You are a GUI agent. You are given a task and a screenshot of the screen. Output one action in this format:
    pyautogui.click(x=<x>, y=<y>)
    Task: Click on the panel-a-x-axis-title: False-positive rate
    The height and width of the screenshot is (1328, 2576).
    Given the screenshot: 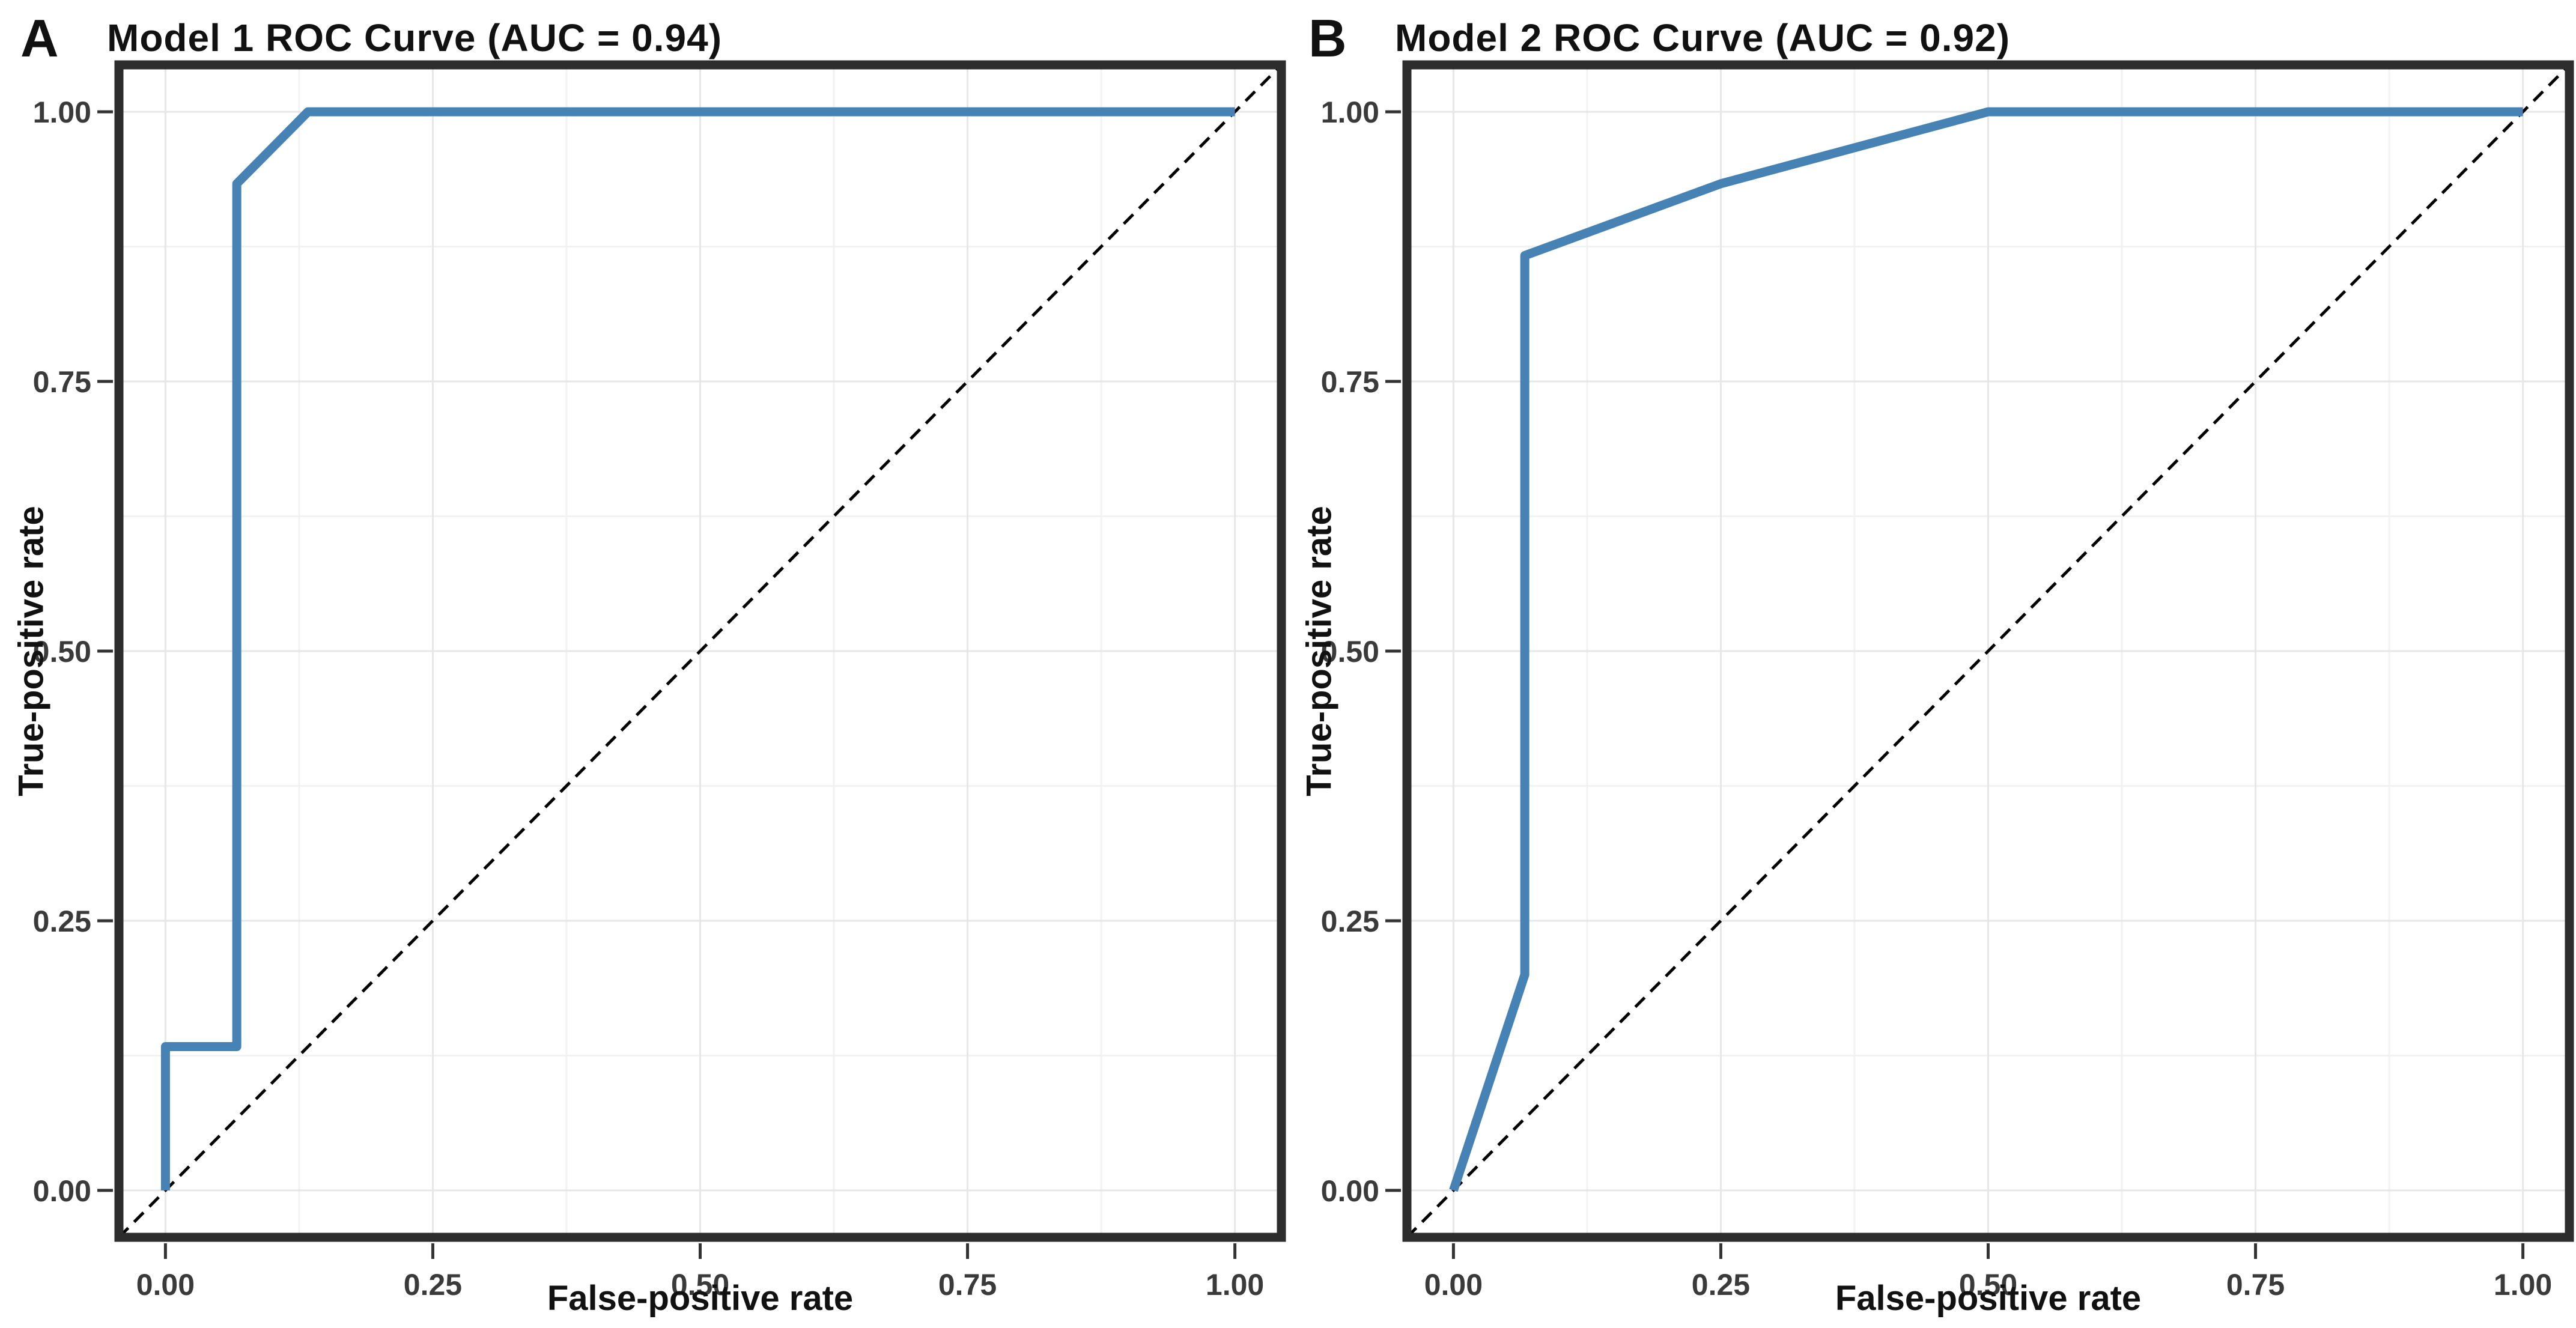 What is the action you would take?
    pyautogui.click(x=701, y=1299)
    